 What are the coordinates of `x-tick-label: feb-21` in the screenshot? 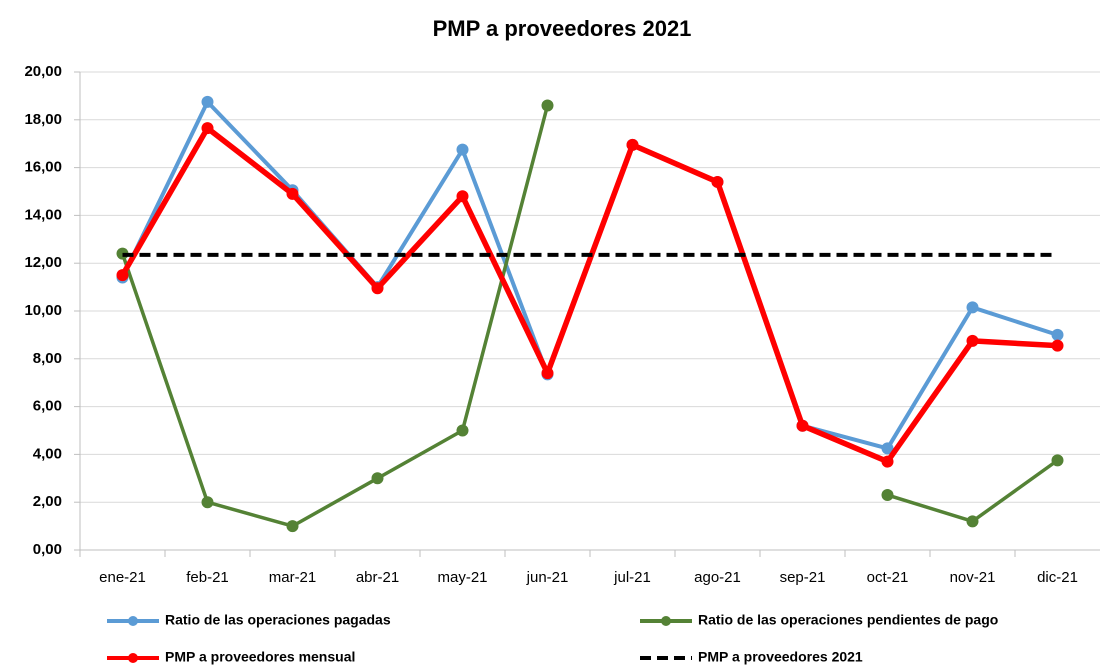 It's located at (207, 577).